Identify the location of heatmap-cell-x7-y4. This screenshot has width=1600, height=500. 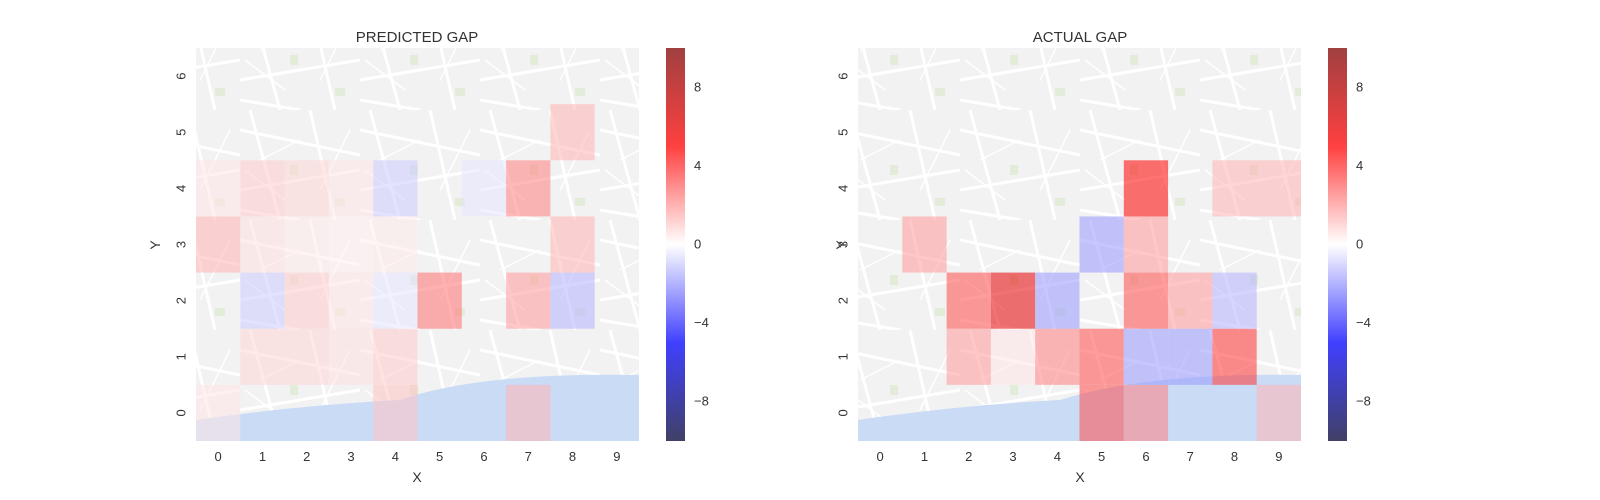
(528, 188).